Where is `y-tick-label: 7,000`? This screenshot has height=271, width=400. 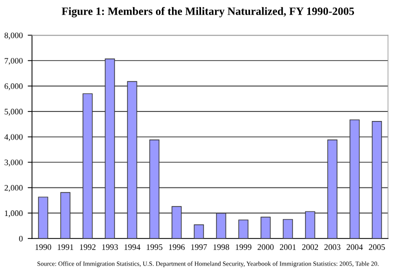
y-tick-label: 7,000 is located at coordinates (13, 61).